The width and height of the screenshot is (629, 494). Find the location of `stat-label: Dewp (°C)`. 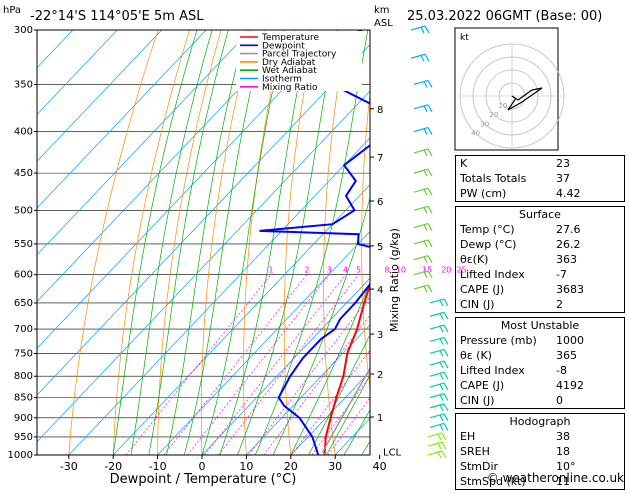

stat-label: Dewp (°C) is located at coordinates (488, 244).